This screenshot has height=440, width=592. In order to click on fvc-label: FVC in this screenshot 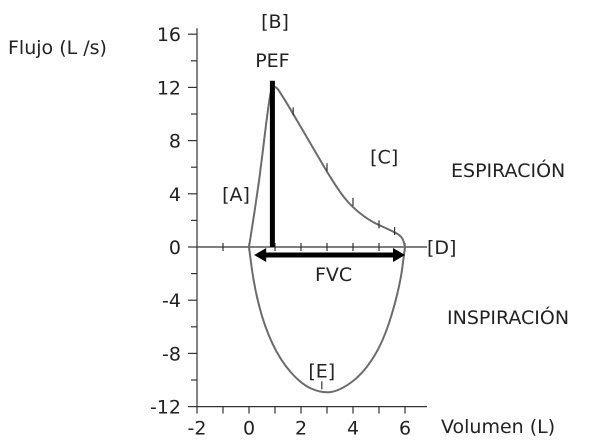, I will do `click(333, 275)`.